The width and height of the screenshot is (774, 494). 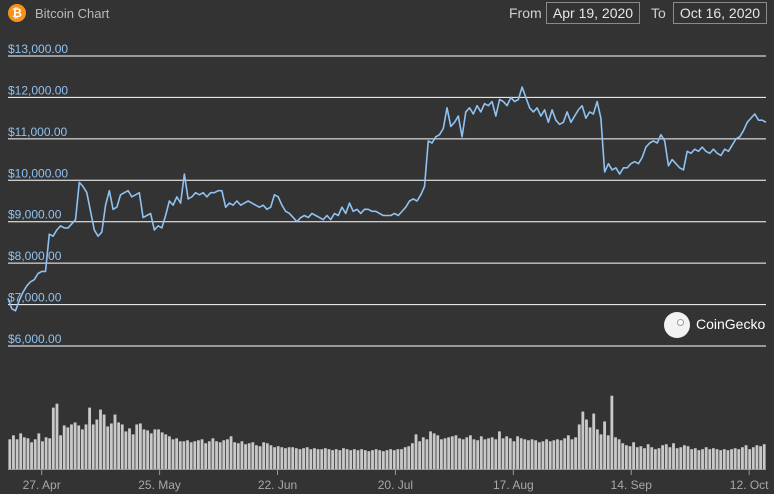 What do you see at coordinates (593, 13) in the screenshot?
I see `from-date-input: Apr 19, 2020` at bounding box center [593, 13].